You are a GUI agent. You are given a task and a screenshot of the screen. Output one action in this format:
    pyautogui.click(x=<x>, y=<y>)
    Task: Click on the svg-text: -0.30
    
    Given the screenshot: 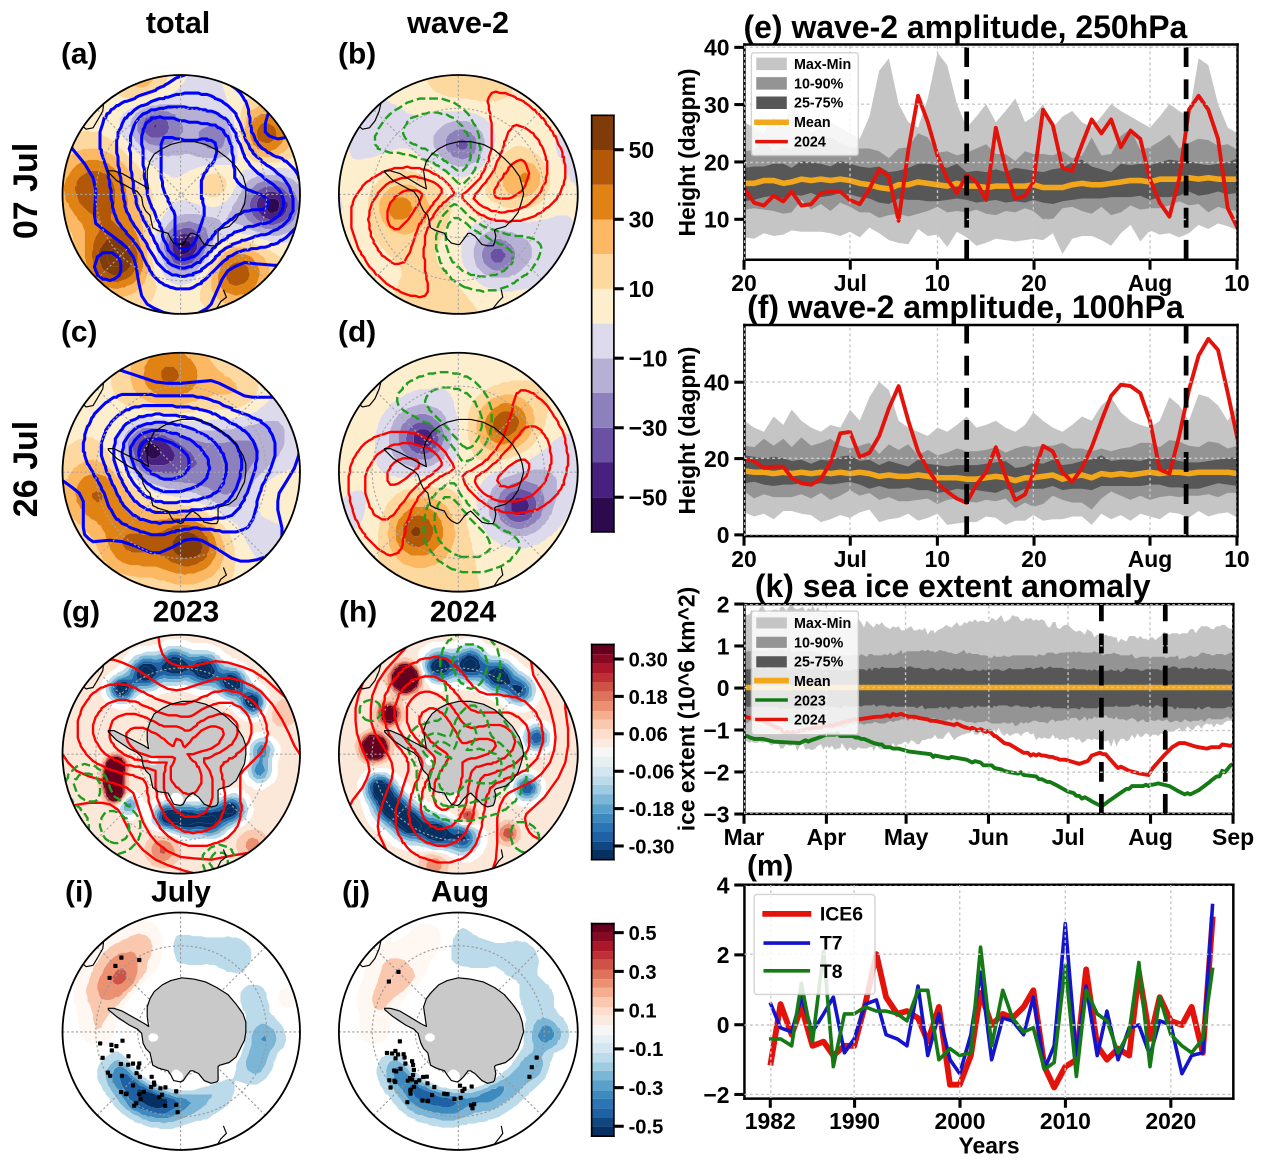 What is the action you would take?
    pyautogui.click(x=652, y=847)
    